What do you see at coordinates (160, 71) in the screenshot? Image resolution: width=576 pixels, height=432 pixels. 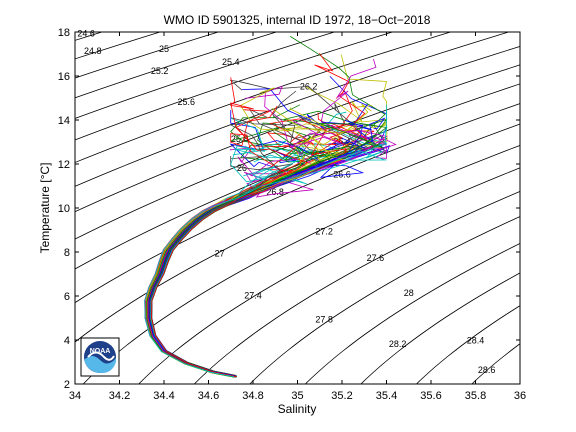 I see `isopycnal-label: 25.2` at bounding box center [160, 71].